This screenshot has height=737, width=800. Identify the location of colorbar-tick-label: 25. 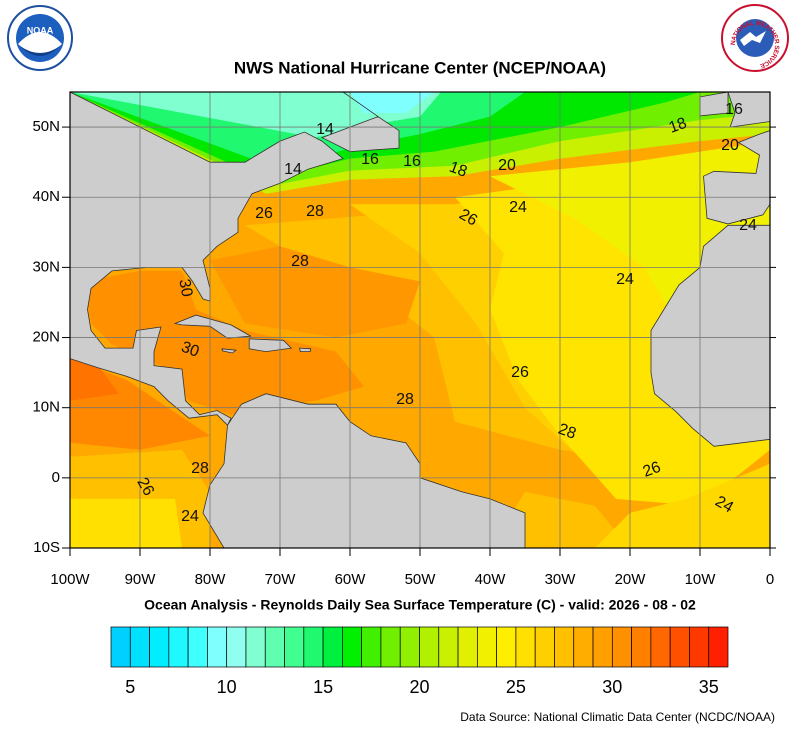
(516, 687).